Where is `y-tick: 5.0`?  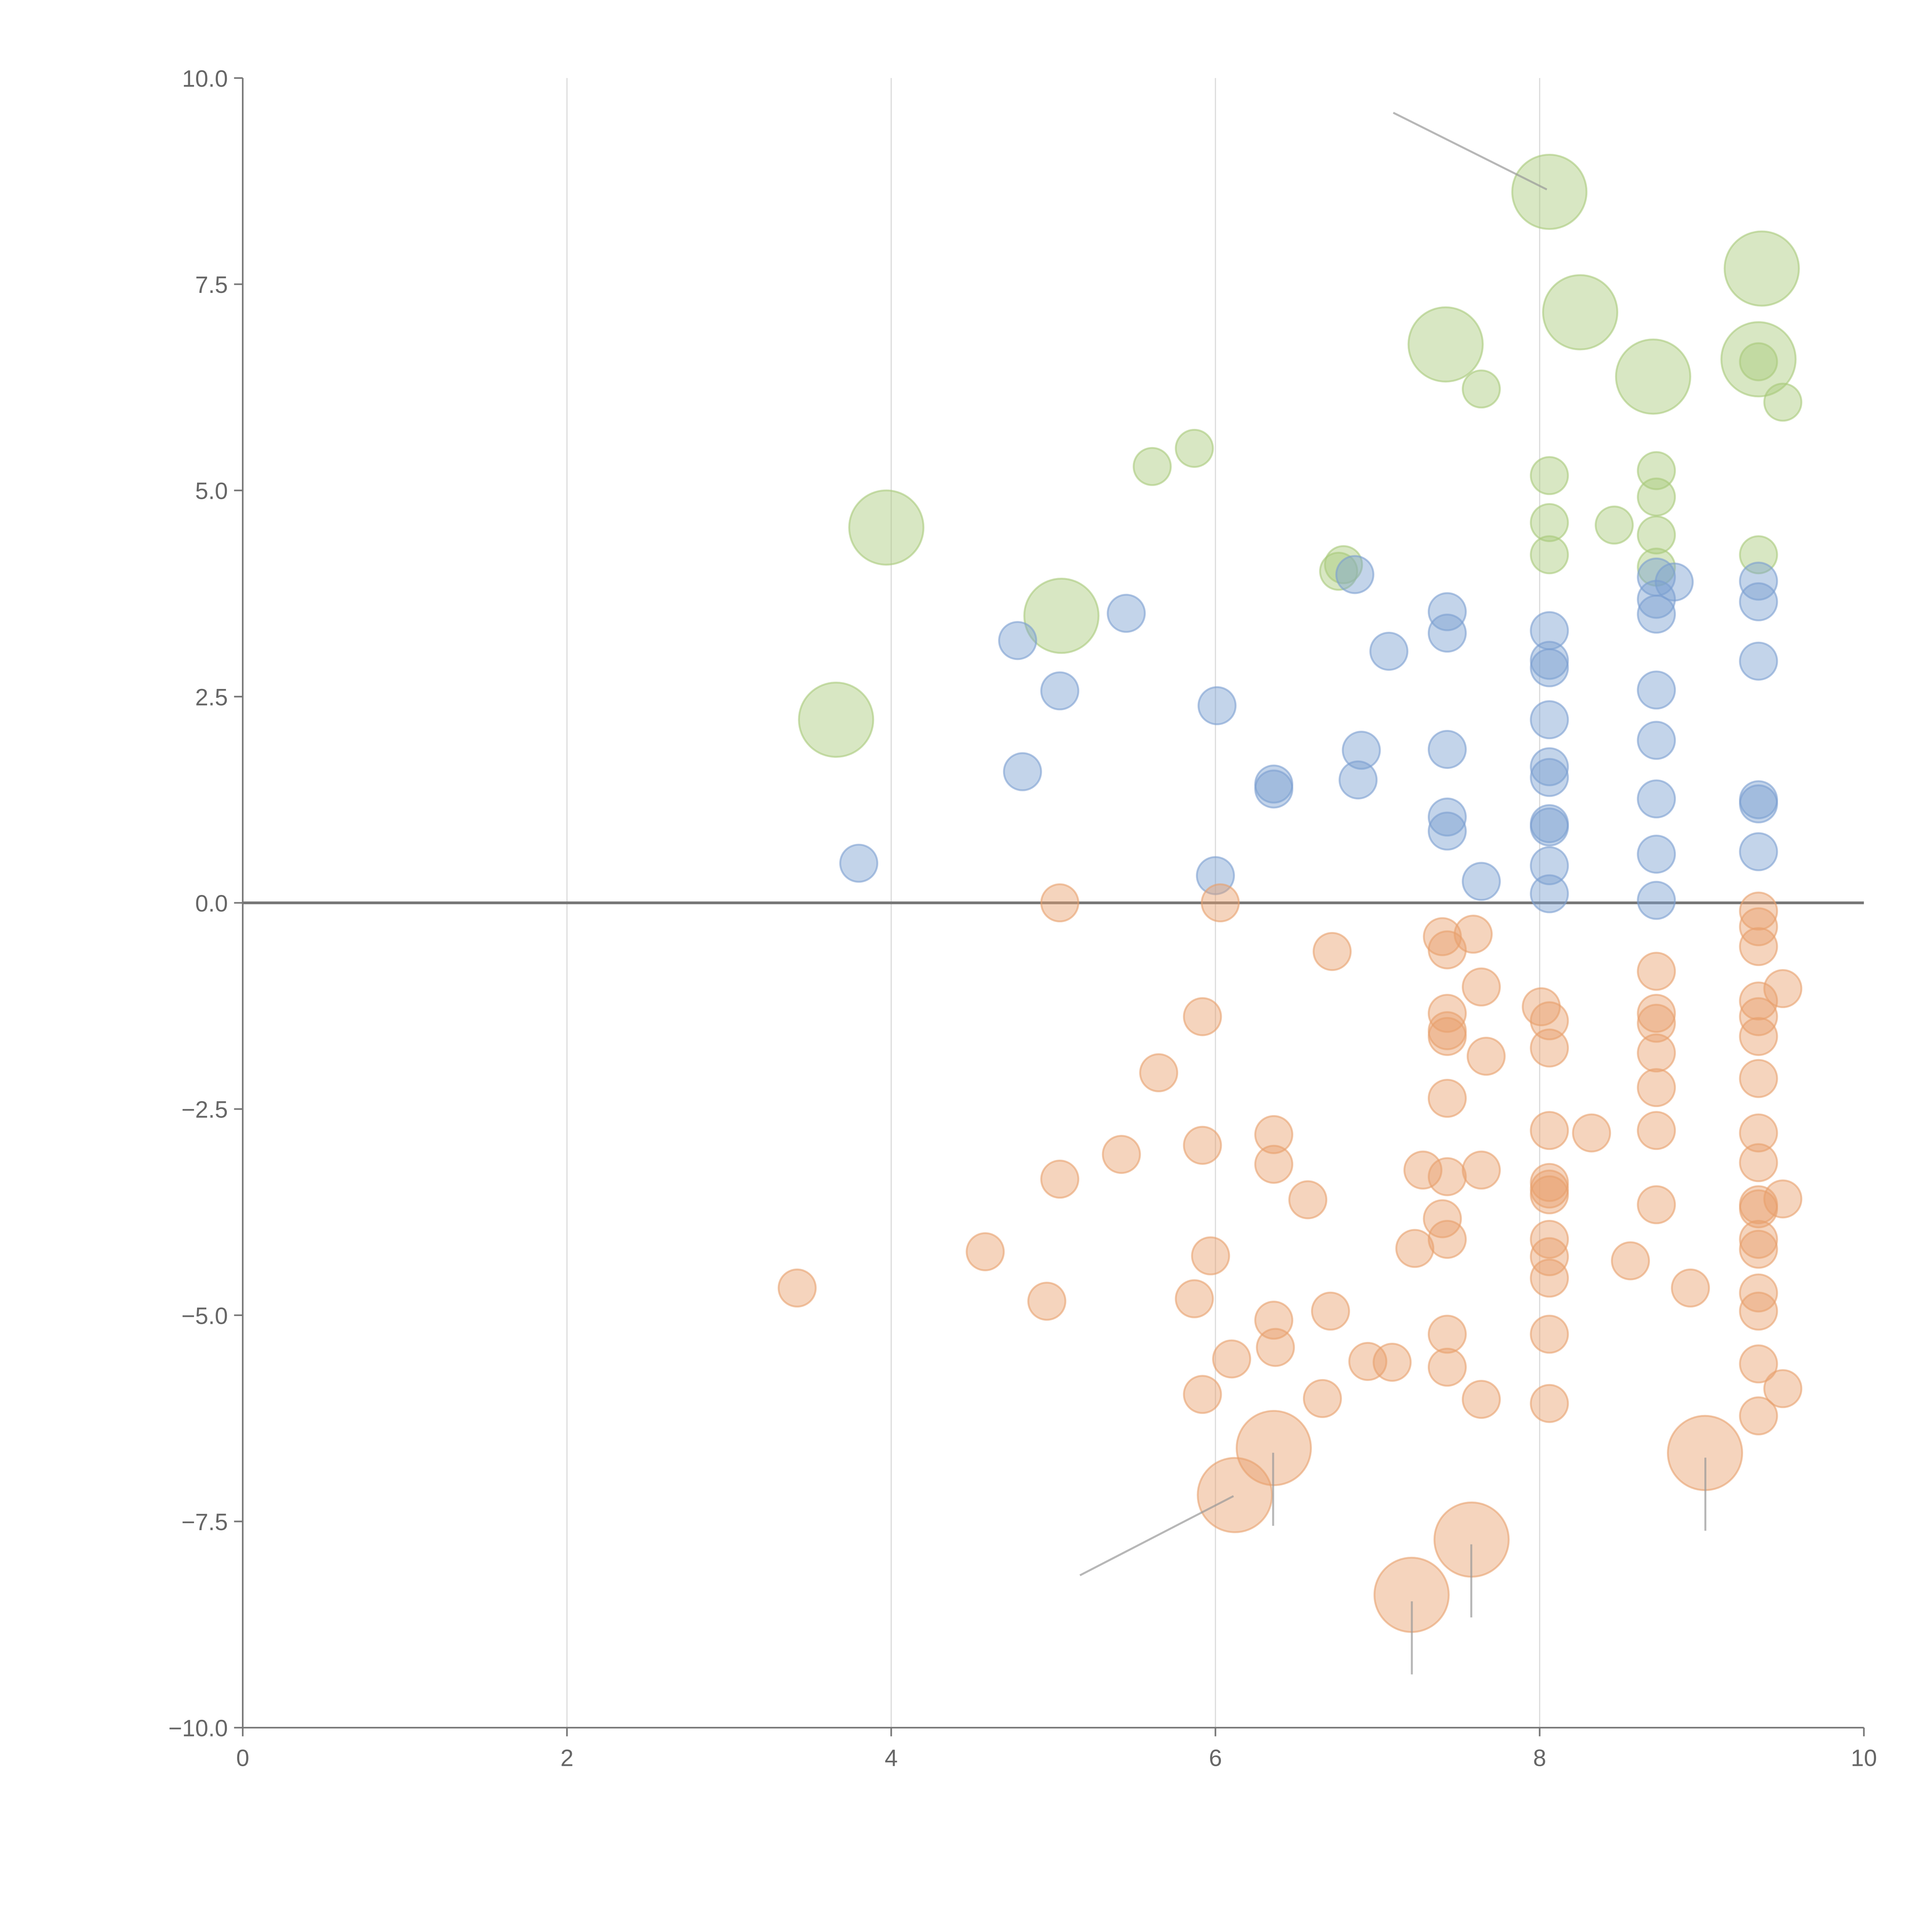 y-tick: 5.0 is located at coordinates (219, 491).